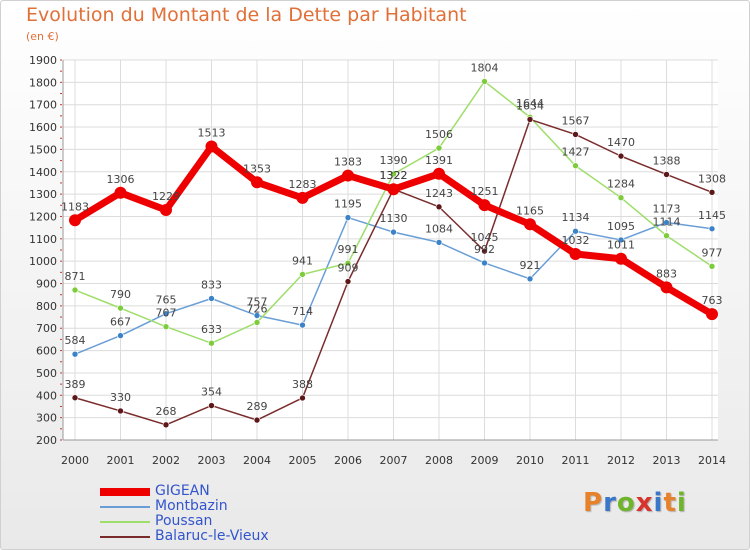  I want to click on data-label: 1513, so click(212, 133).